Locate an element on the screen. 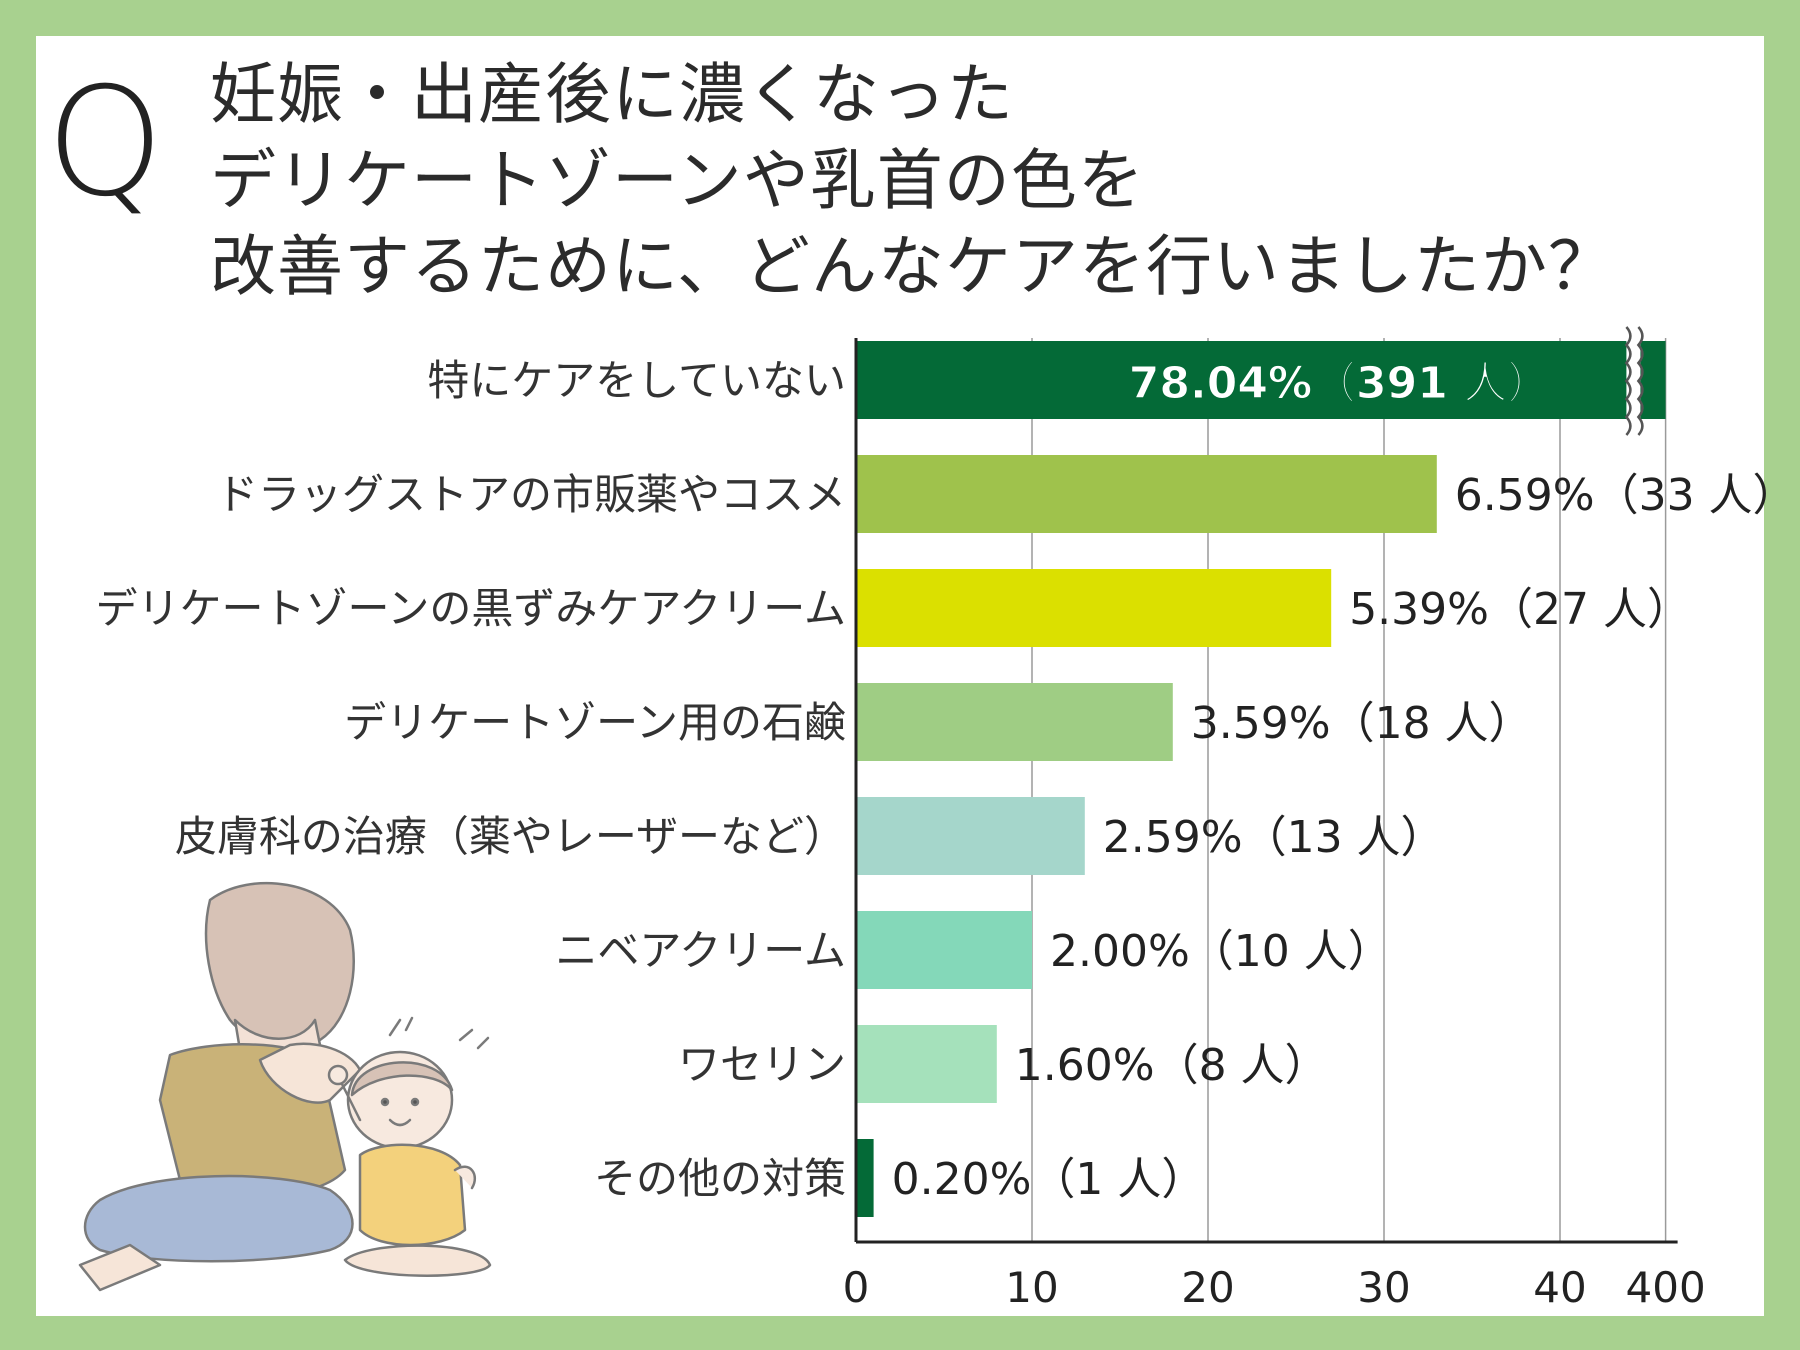 Image resolution: width=1800 pixels, height=1350 pixels. data-label: 6.59%（33 人） is located at coordinates (1626, 495).